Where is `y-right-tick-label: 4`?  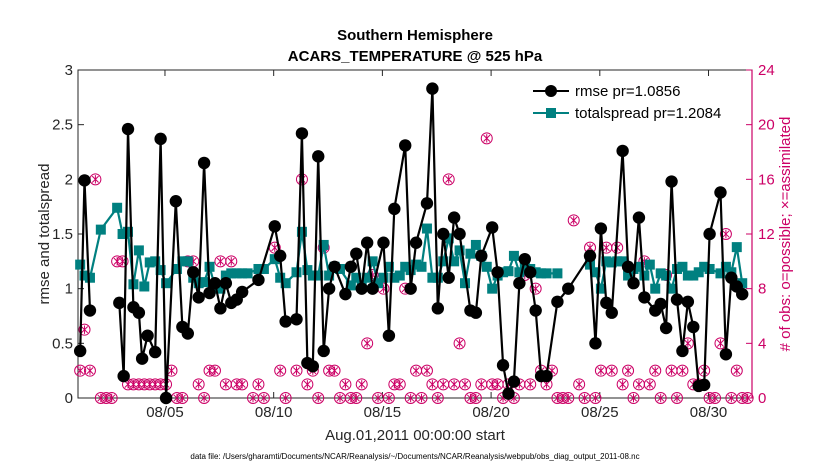 y-right-tick-label: 4 is located at coordinates (762, 343).